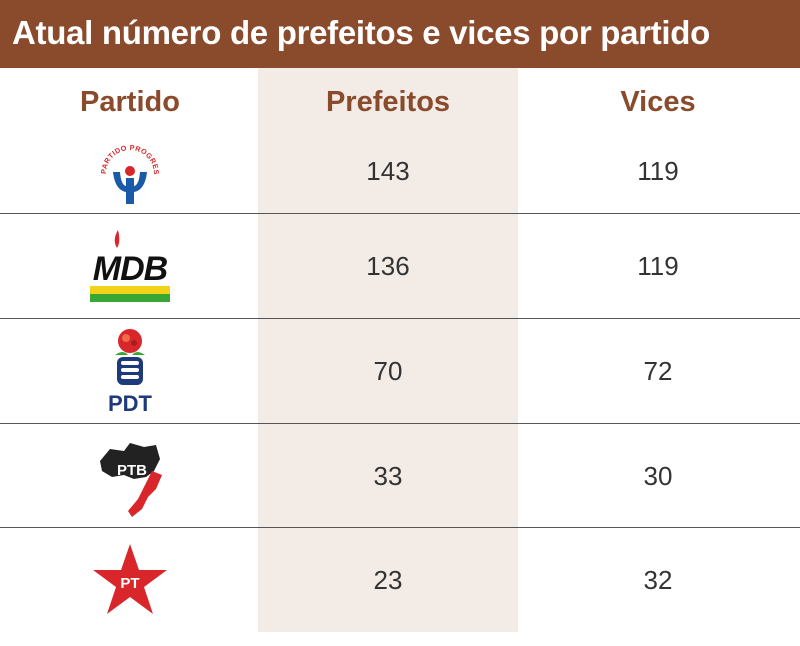 The image size is (800, 646). I want to click on svg-text: PT, so click(129, 583).